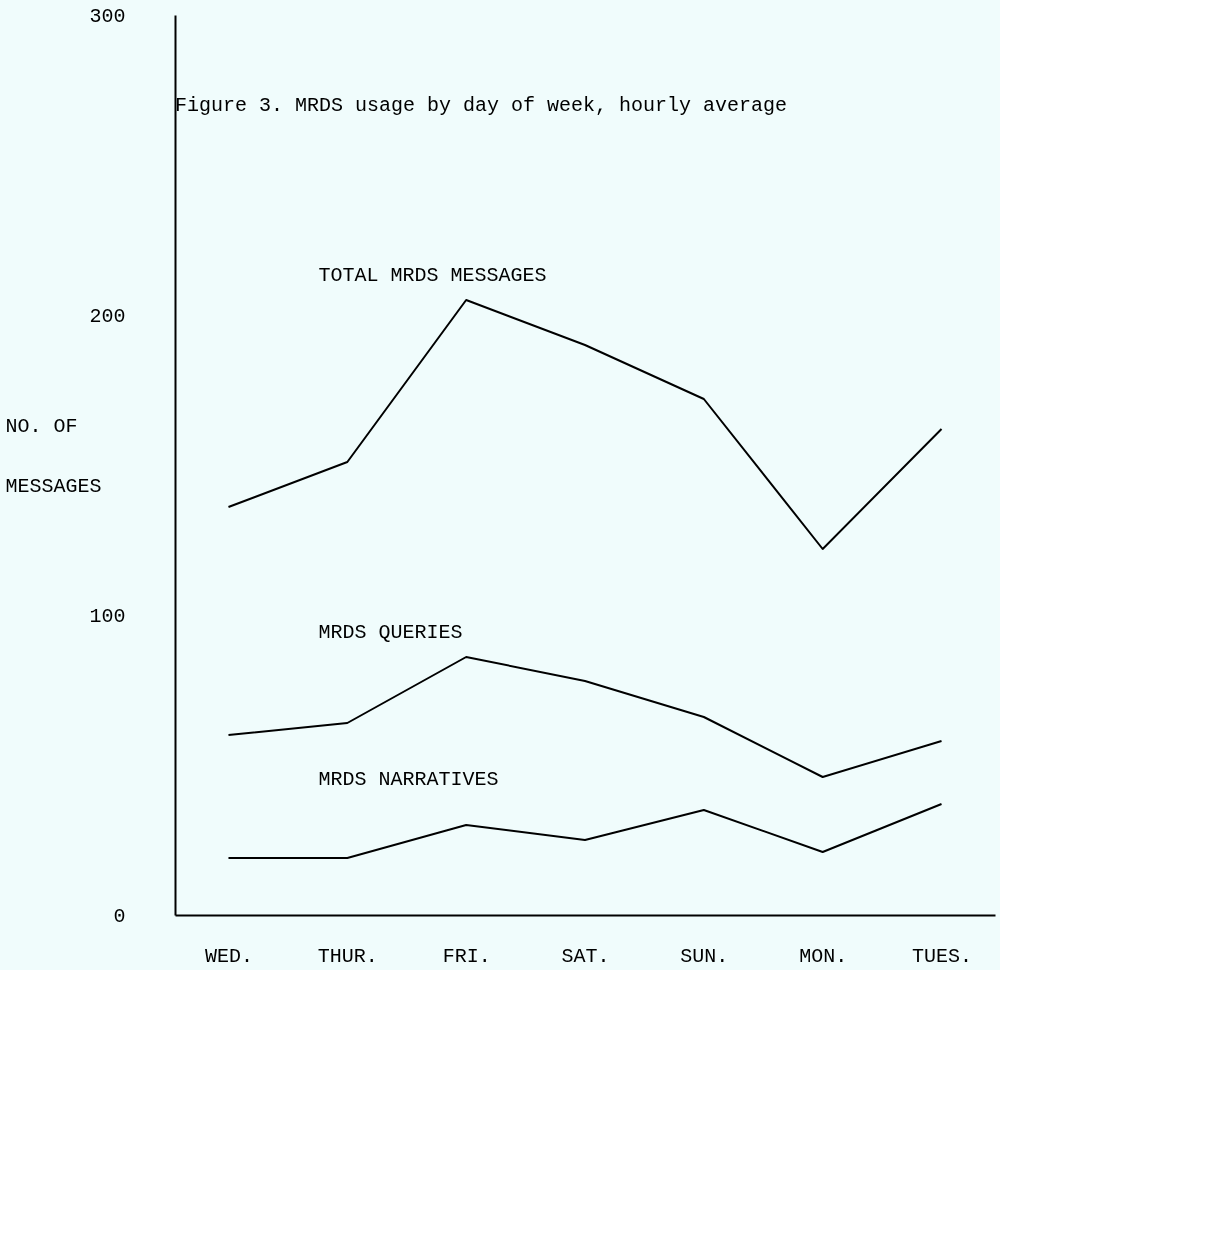 The height and width of the screenshot is (1243, 1227). I want to click on text: TOTAL MRDS MESSAGES, so click(432, 275).